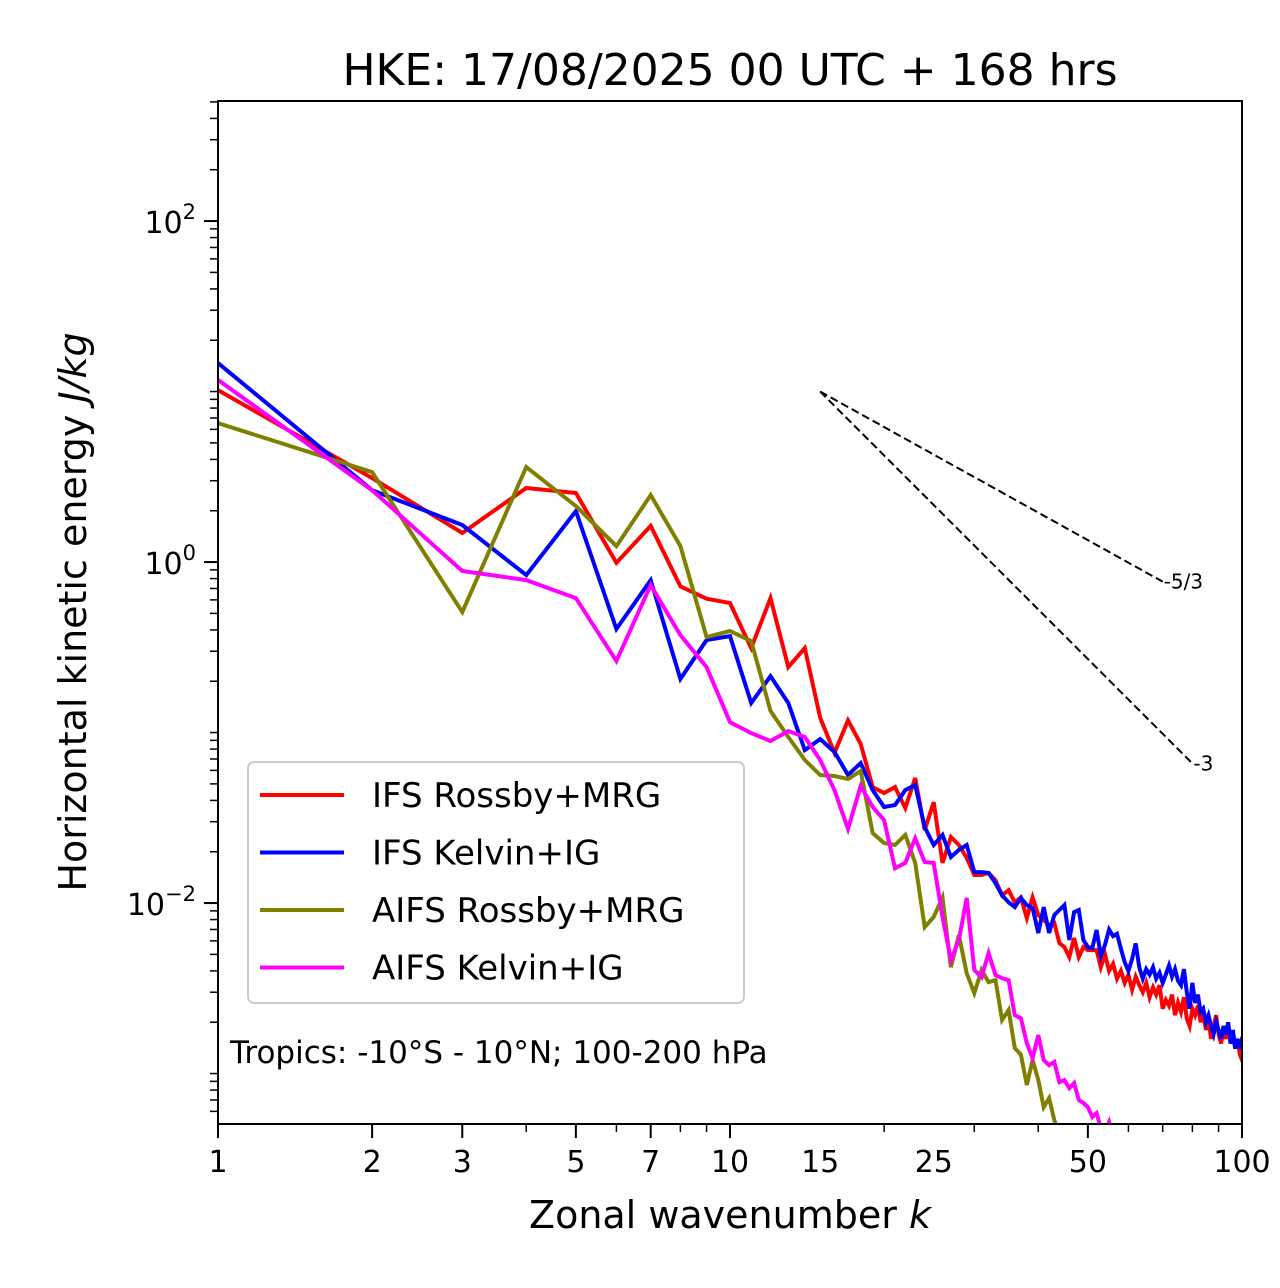 The image size is (1280, 1288). What do you see at coordinates (498, 969) in the screenshot?
I see `legend-label: AIFS Kelvin+IG` at bounding box center [498, 969].